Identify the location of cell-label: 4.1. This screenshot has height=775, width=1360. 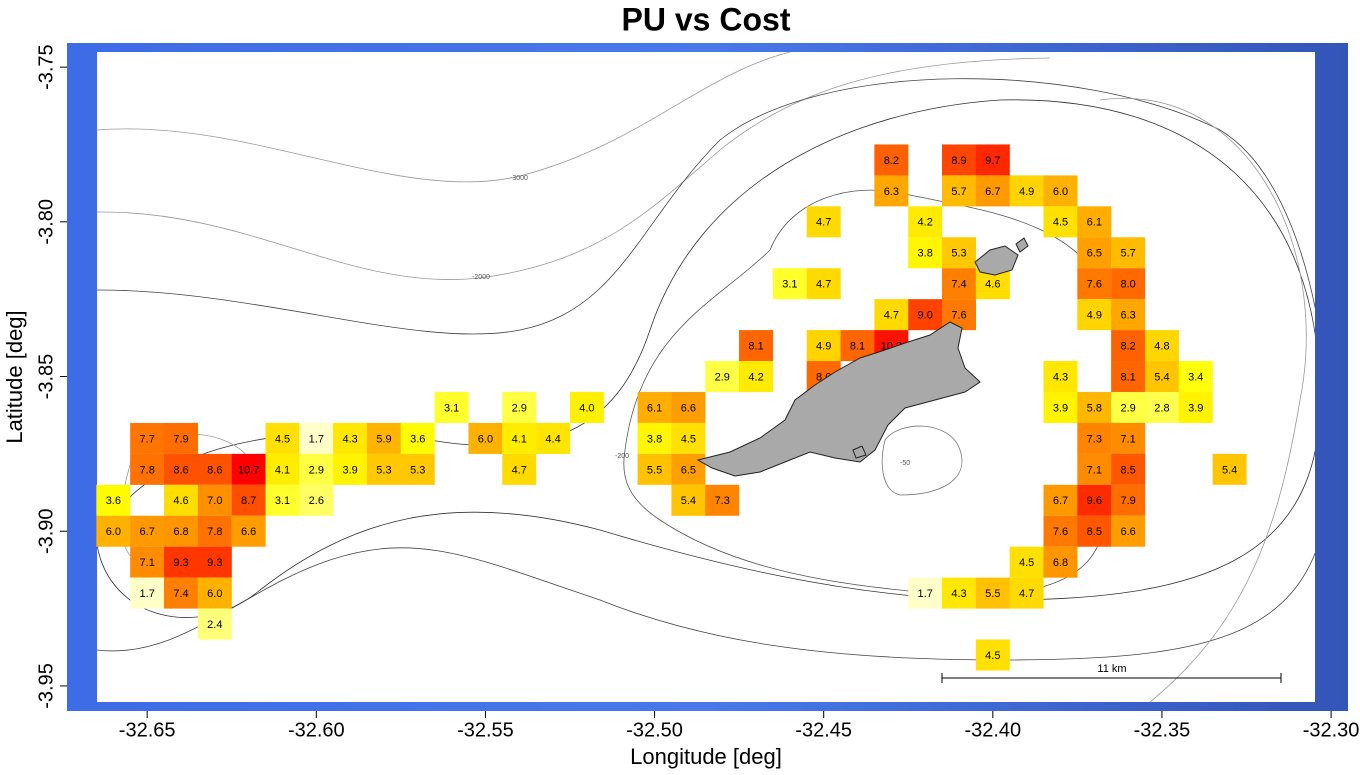
(519, 439).